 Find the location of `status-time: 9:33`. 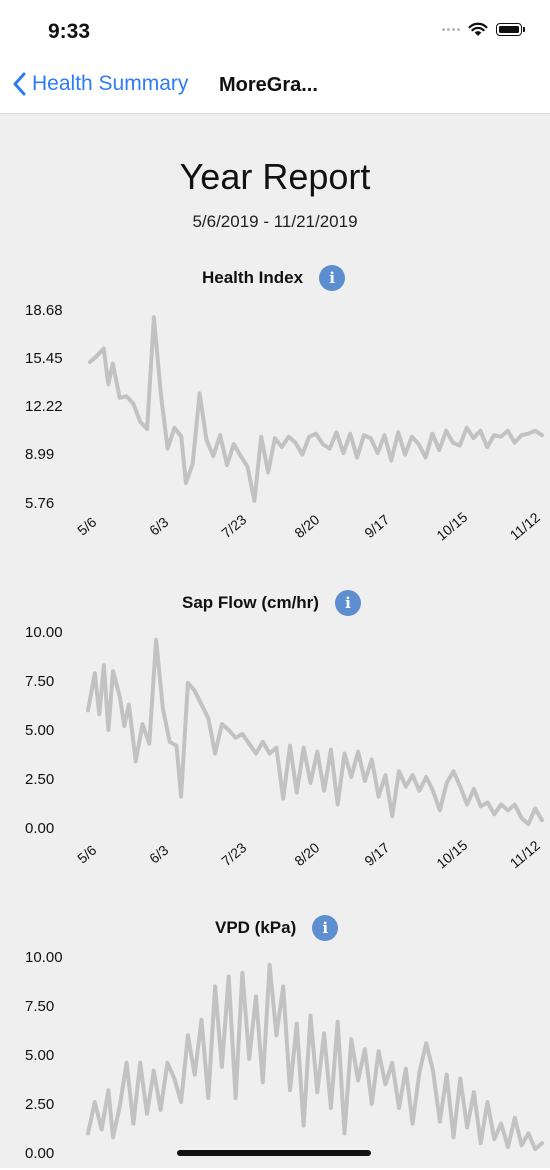

status-time: 9:33 is located at coordinates (69, 31).